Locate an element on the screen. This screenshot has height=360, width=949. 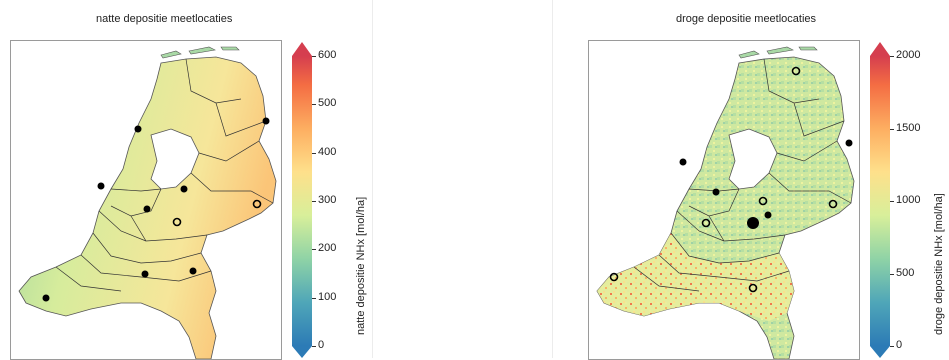
colorbar-label: droge depositie NHx [mol/ha] is located at coordinates (939, 264).